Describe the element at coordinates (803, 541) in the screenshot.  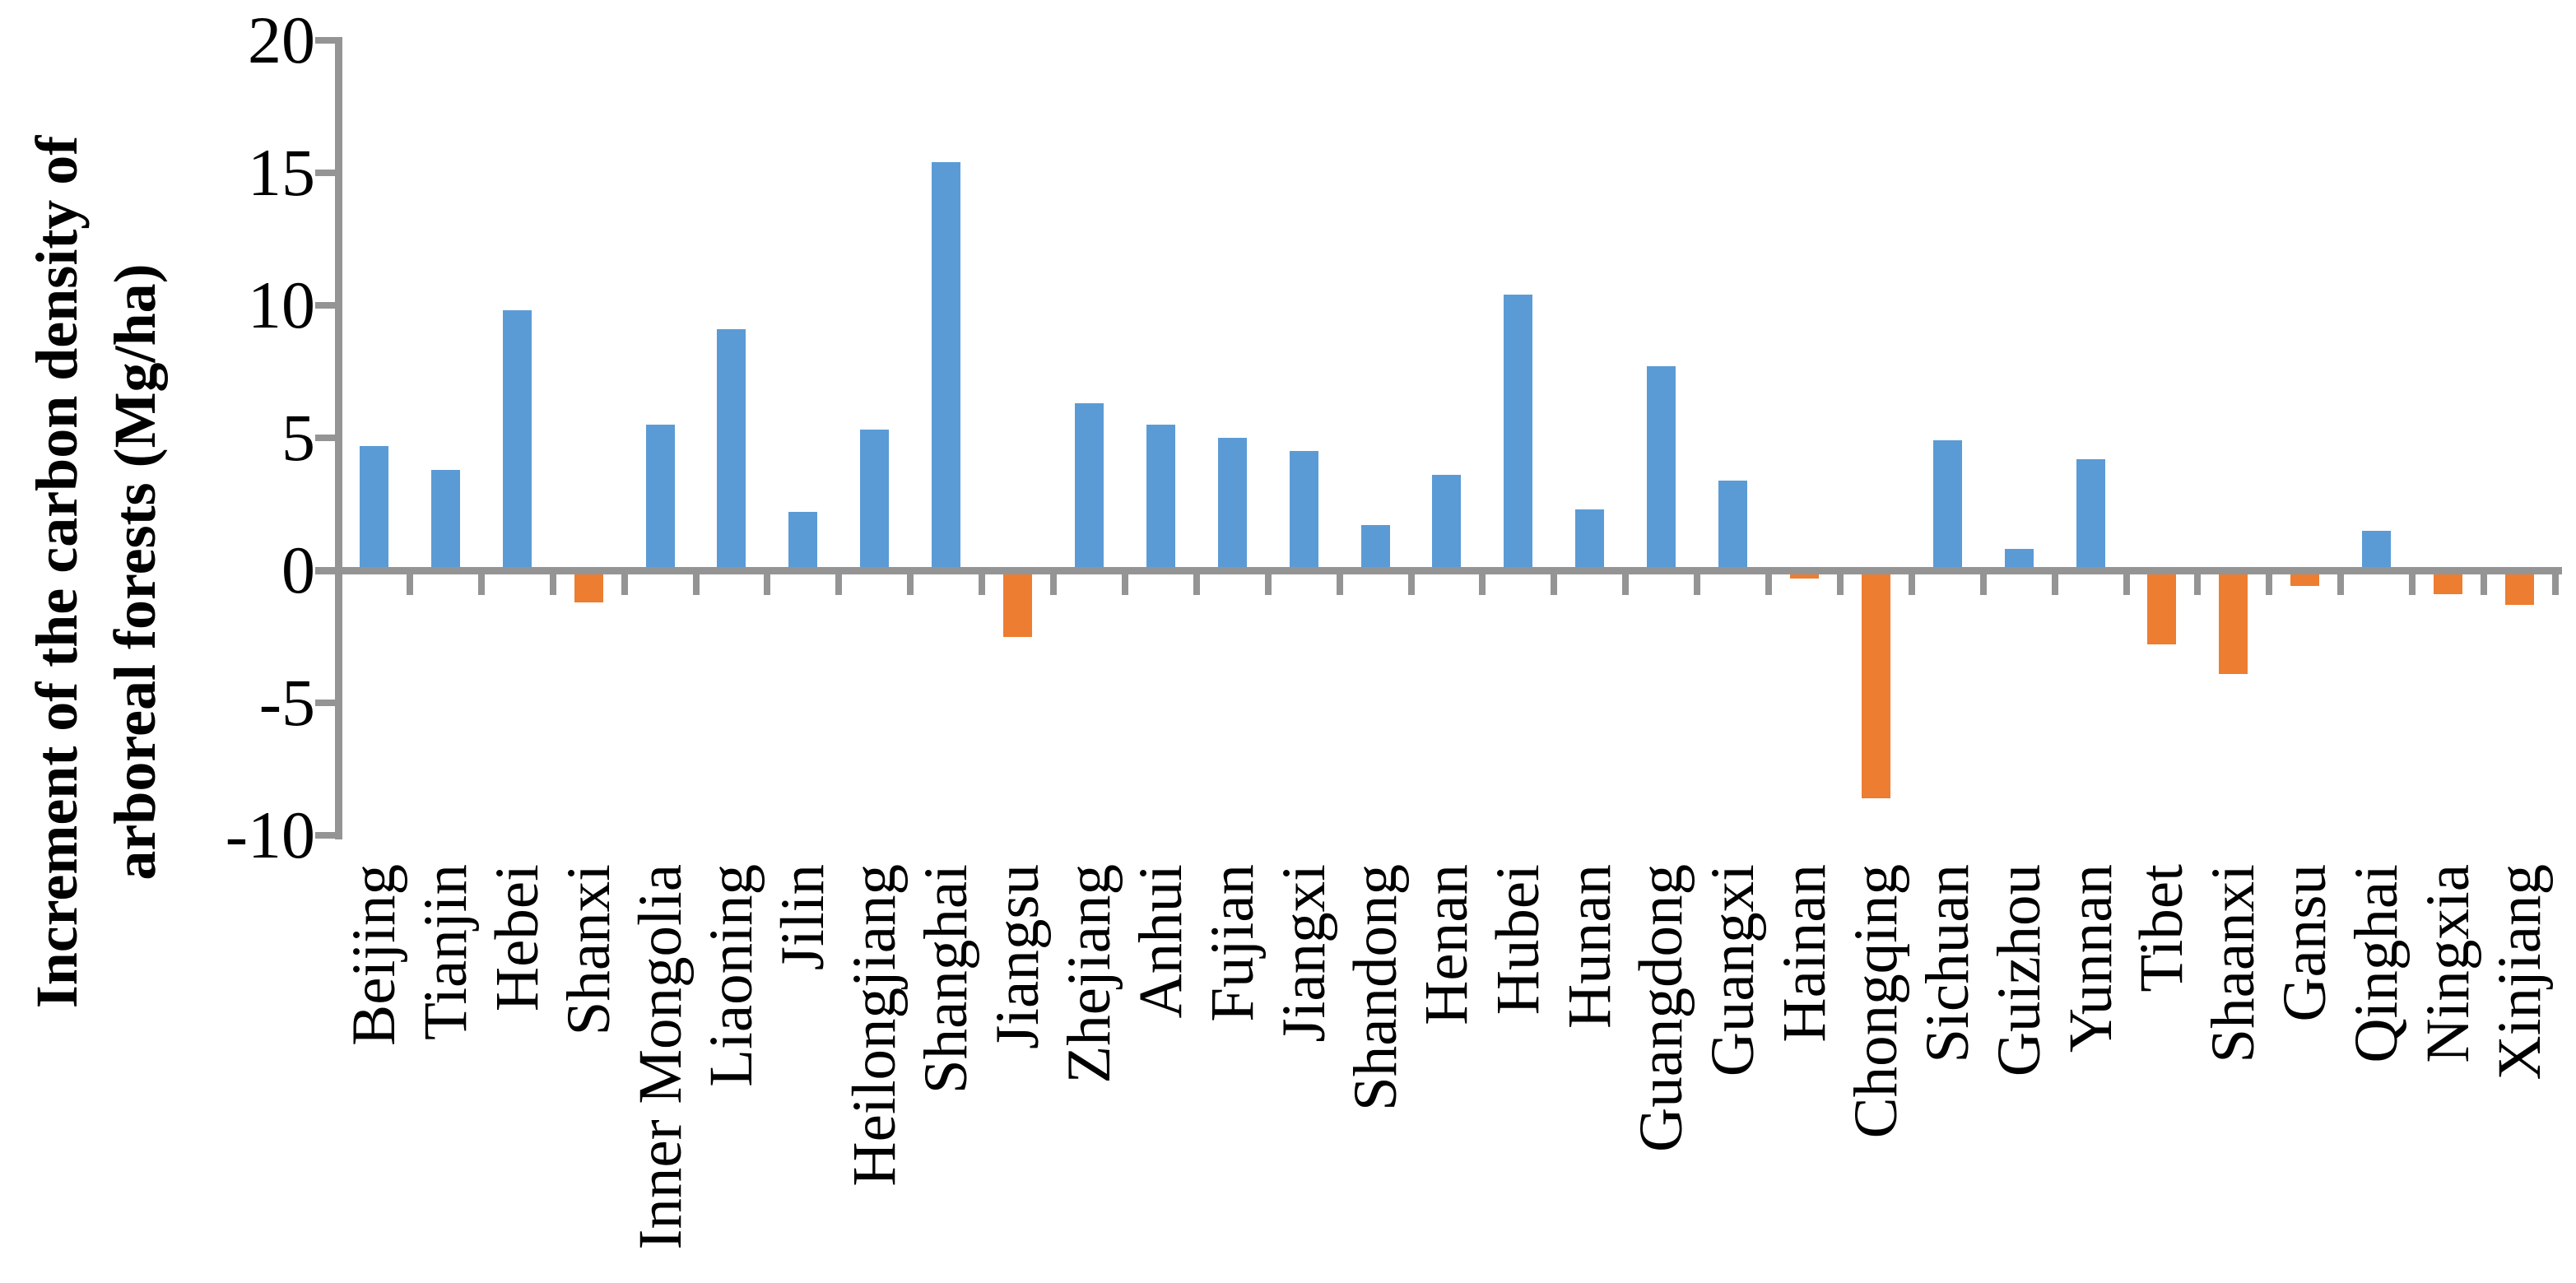
I see `bar-jilin` at that location.